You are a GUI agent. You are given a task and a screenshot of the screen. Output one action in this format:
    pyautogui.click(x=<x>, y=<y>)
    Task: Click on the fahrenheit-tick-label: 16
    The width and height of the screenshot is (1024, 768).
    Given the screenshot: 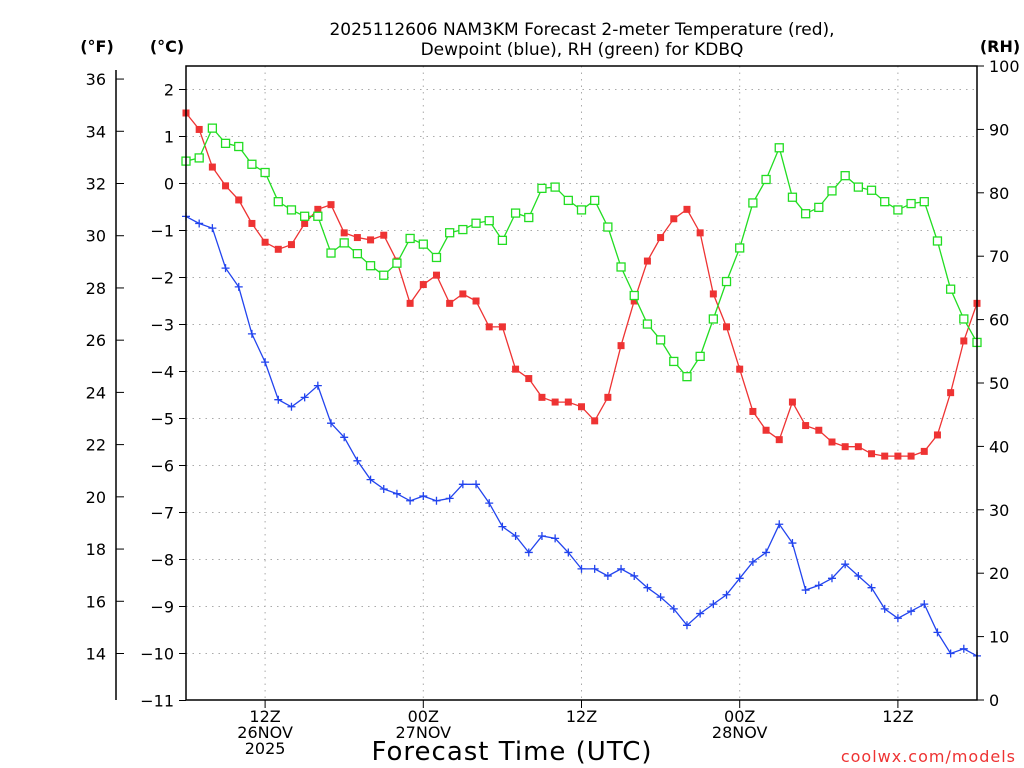 What is the action you would take?
    pyautogui.click(x=96, y=601)
    